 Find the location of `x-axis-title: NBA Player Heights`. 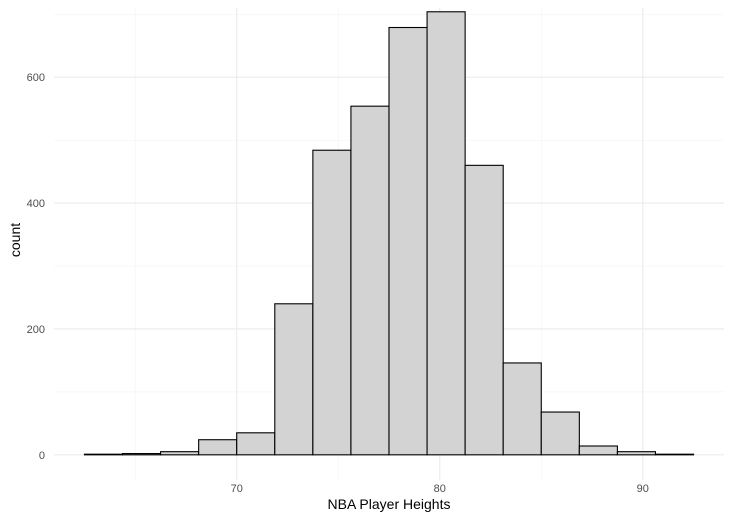

x-axis-title: NBA Player Heights is located at coordinates (389, 504).